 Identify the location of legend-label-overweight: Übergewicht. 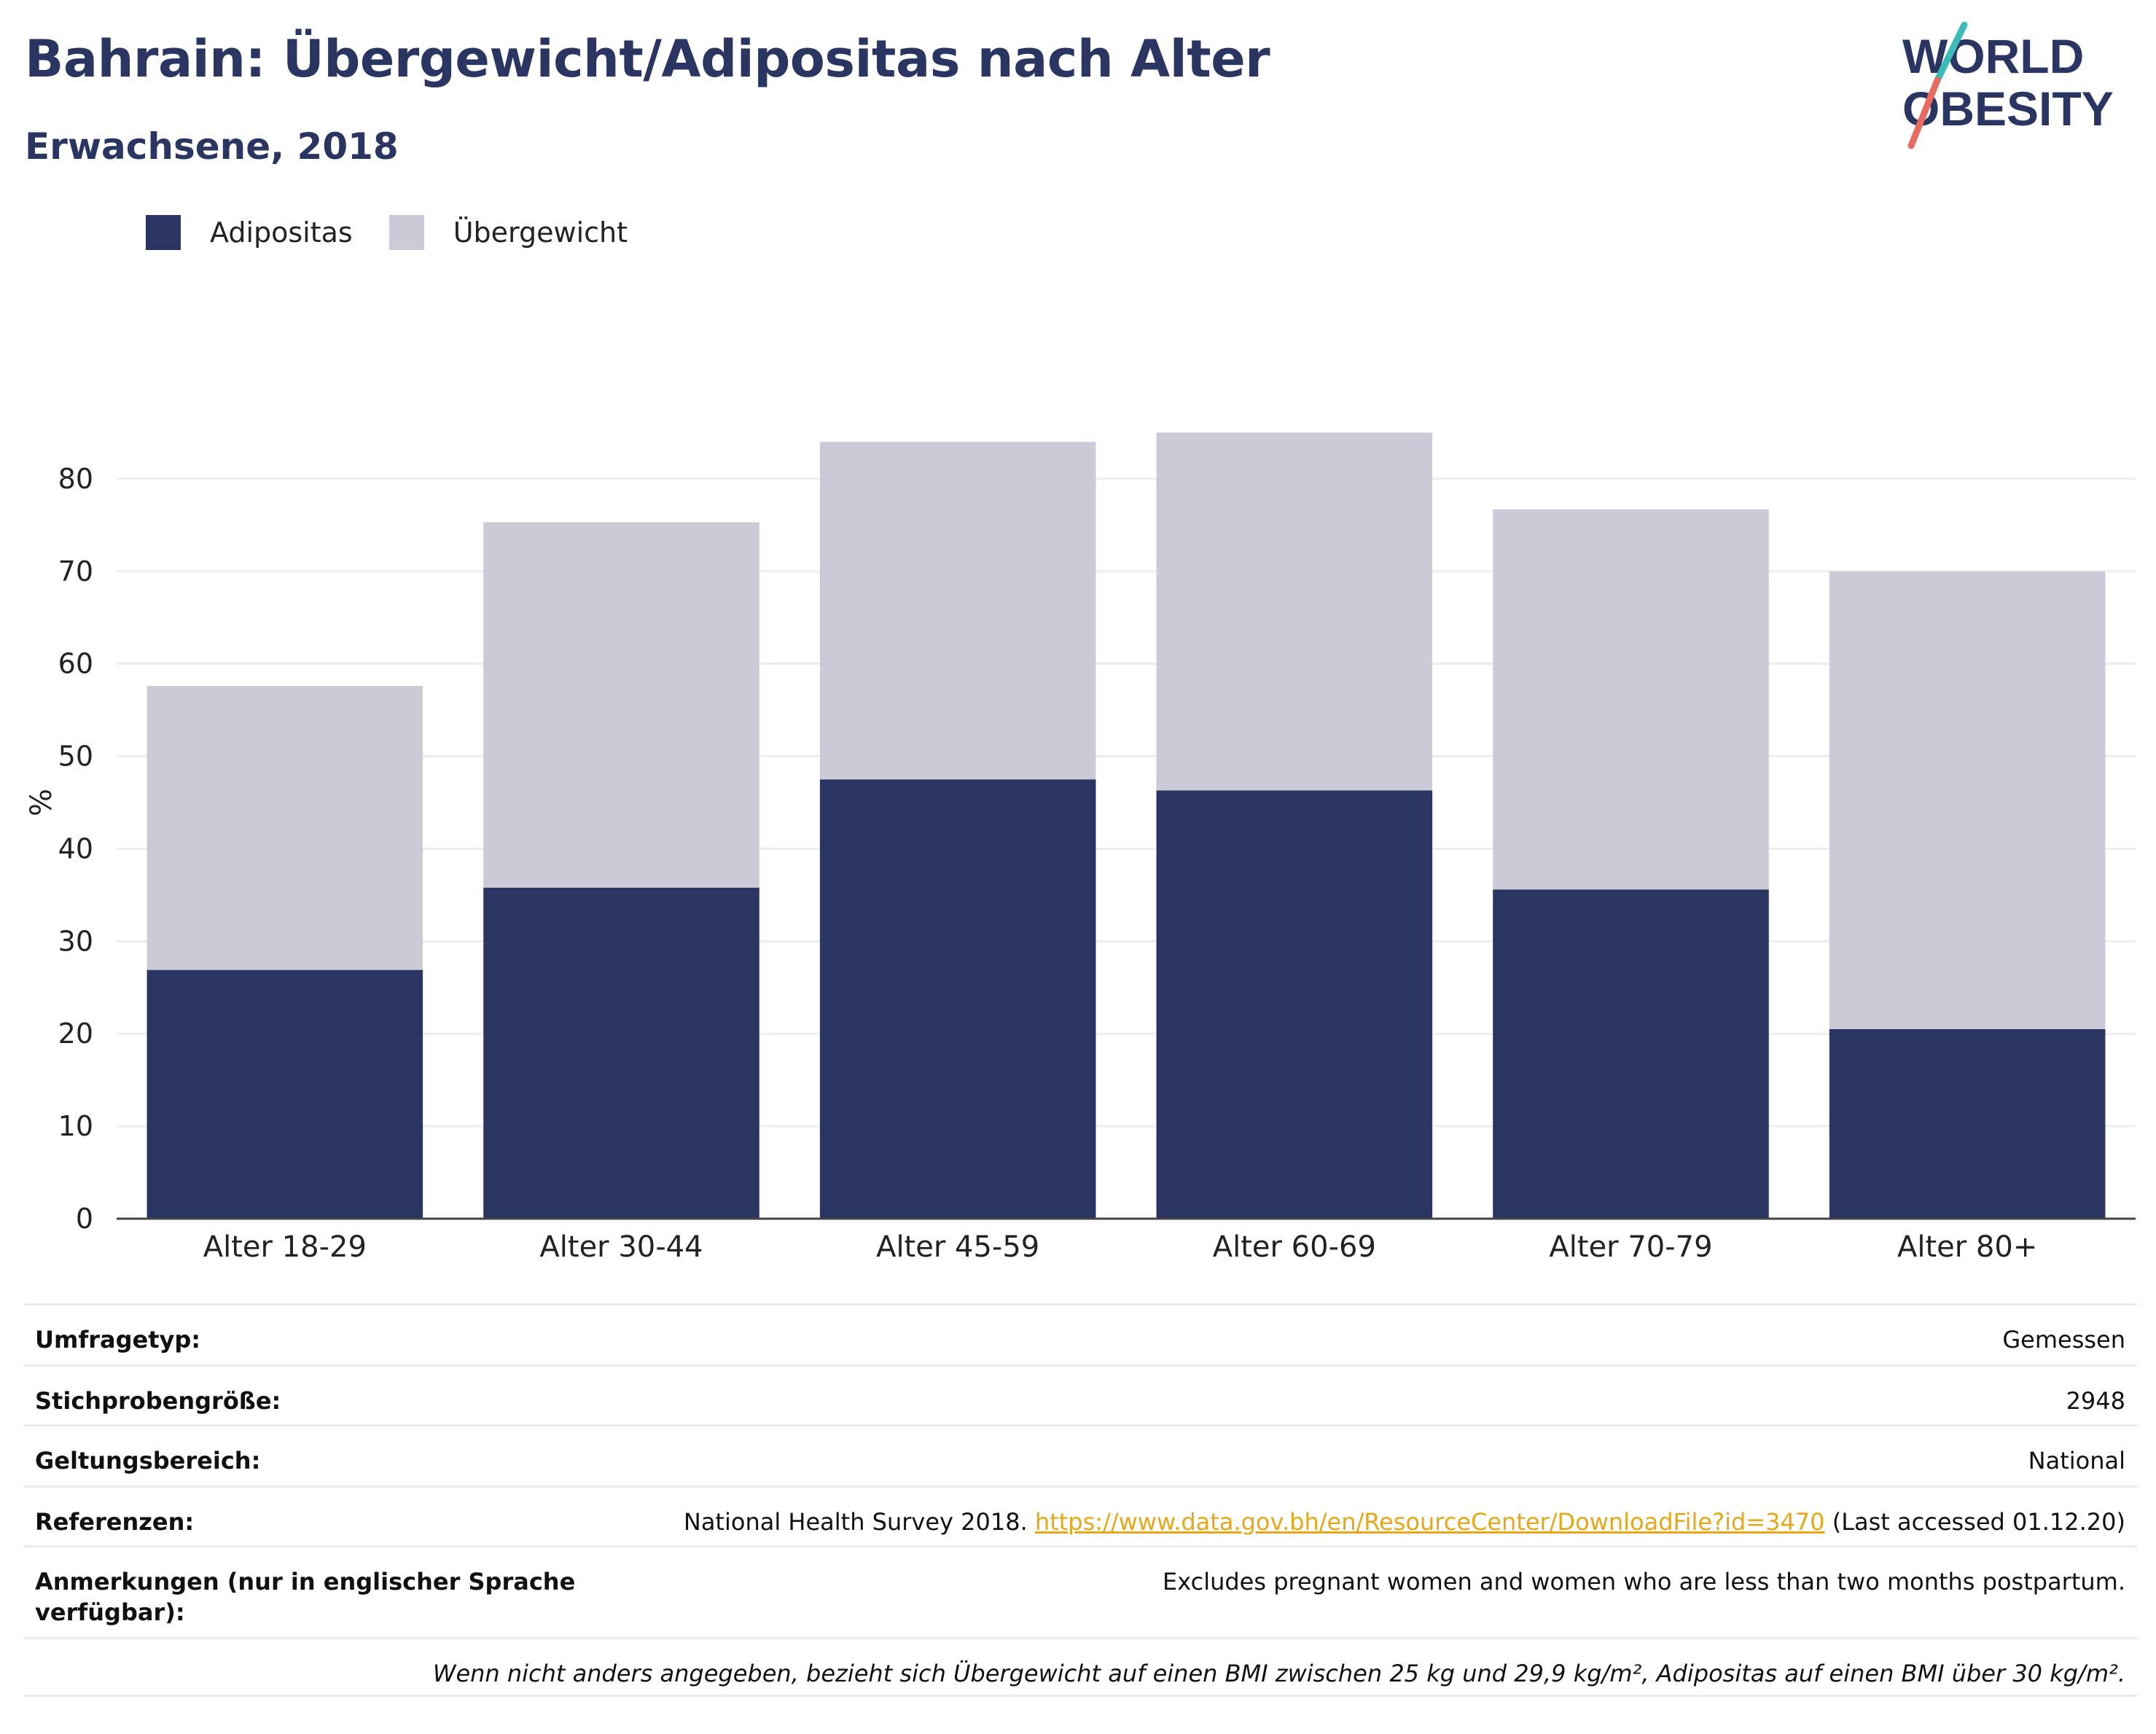
(540, 233).